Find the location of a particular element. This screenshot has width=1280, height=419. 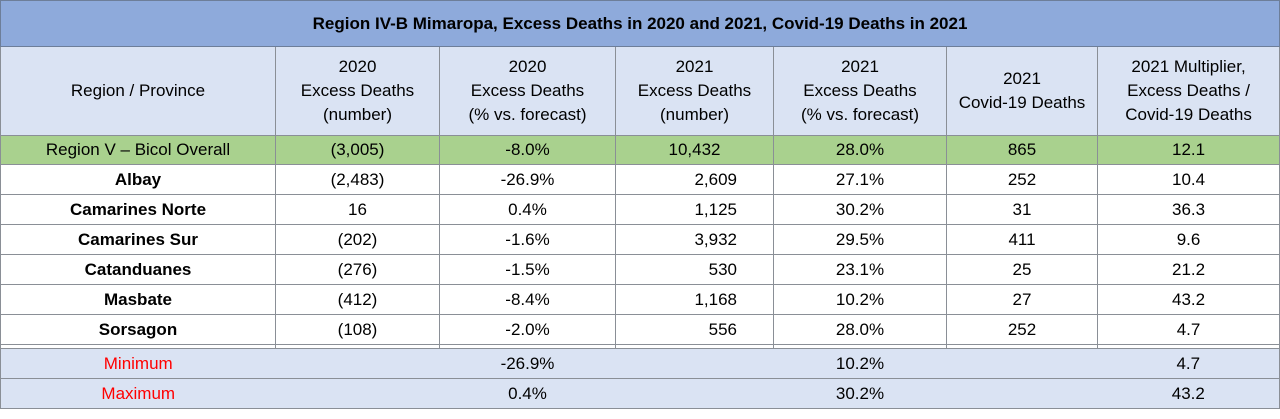

cell-multiplier: 43.2 is located at coordinates (1188, 299).